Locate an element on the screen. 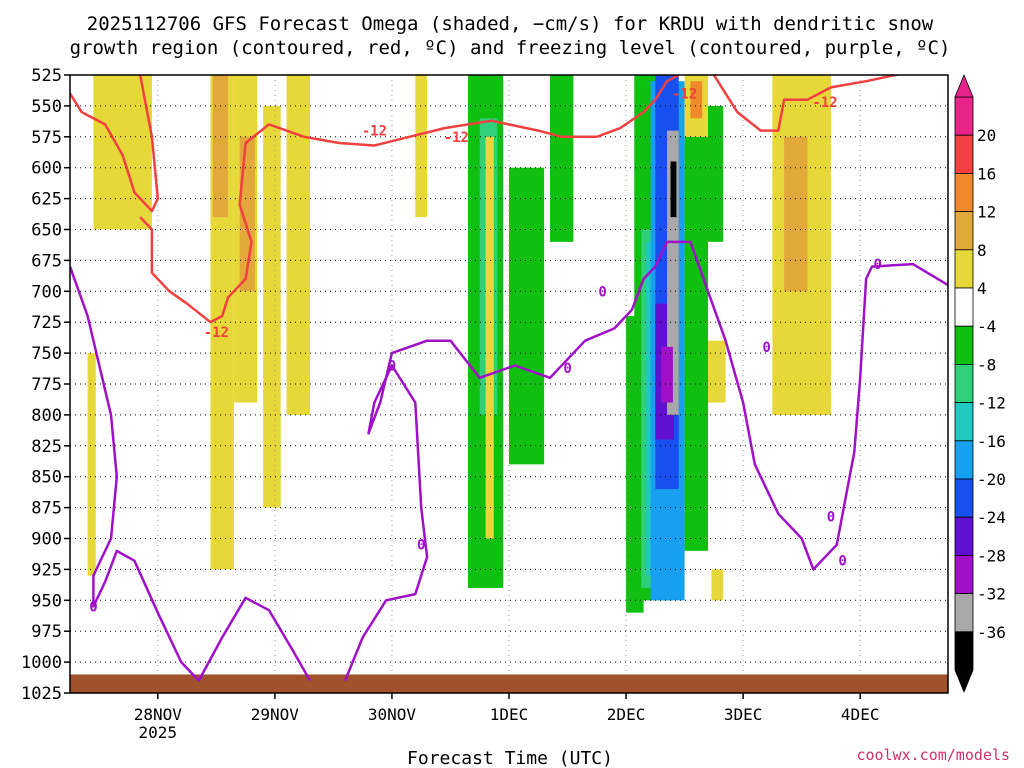 The height and width of the screenshot is (768, 1024). x-axis-label: Forecast Time (UTC) is located at coordinates (510, 758).